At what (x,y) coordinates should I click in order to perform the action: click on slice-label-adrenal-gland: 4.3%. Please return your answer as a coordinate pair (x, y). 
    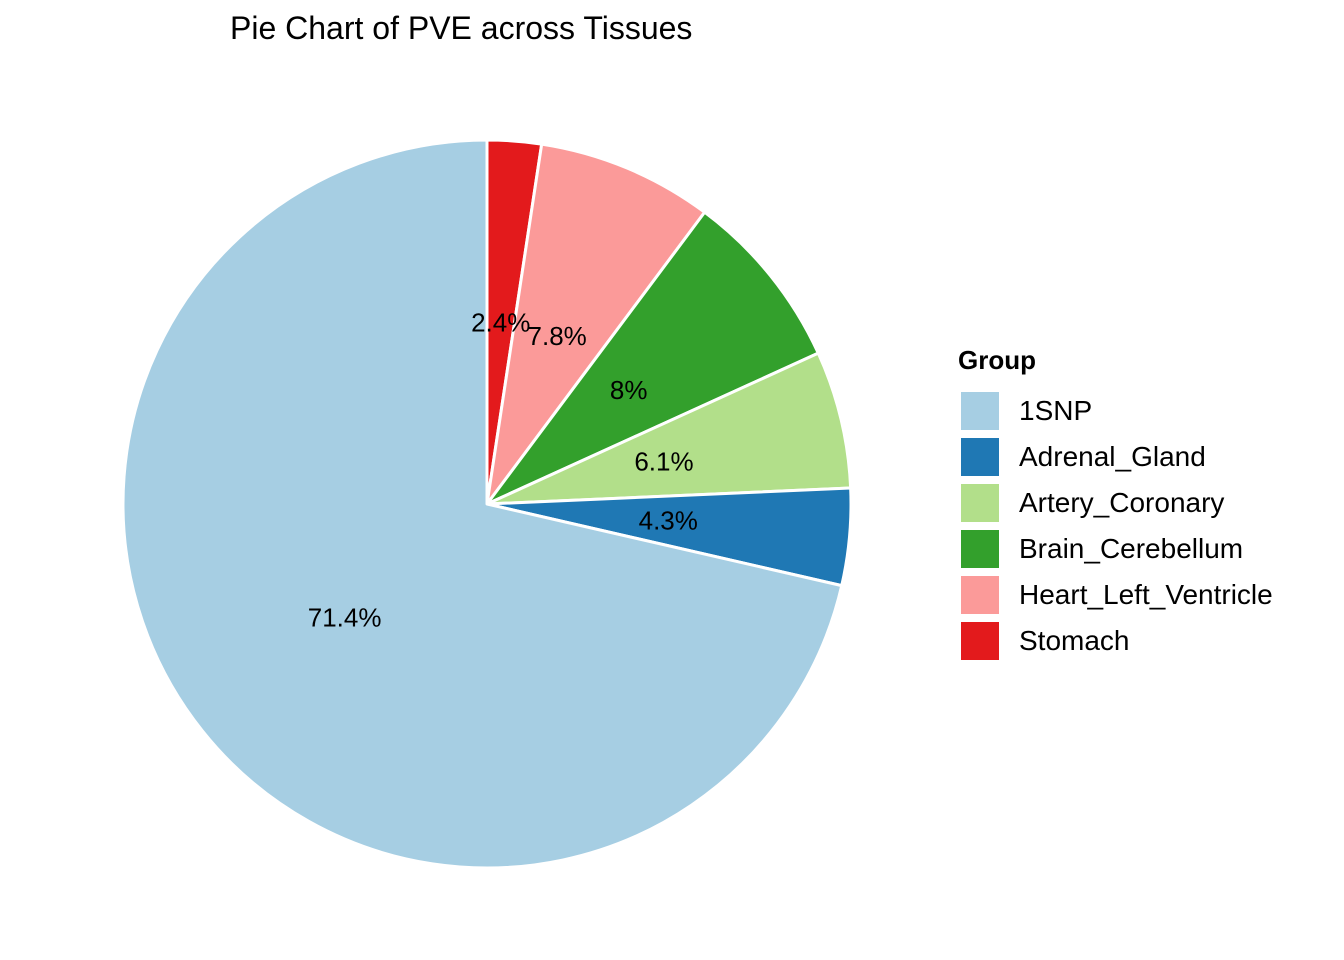
    Looking at the image, I should click on (668, 521).